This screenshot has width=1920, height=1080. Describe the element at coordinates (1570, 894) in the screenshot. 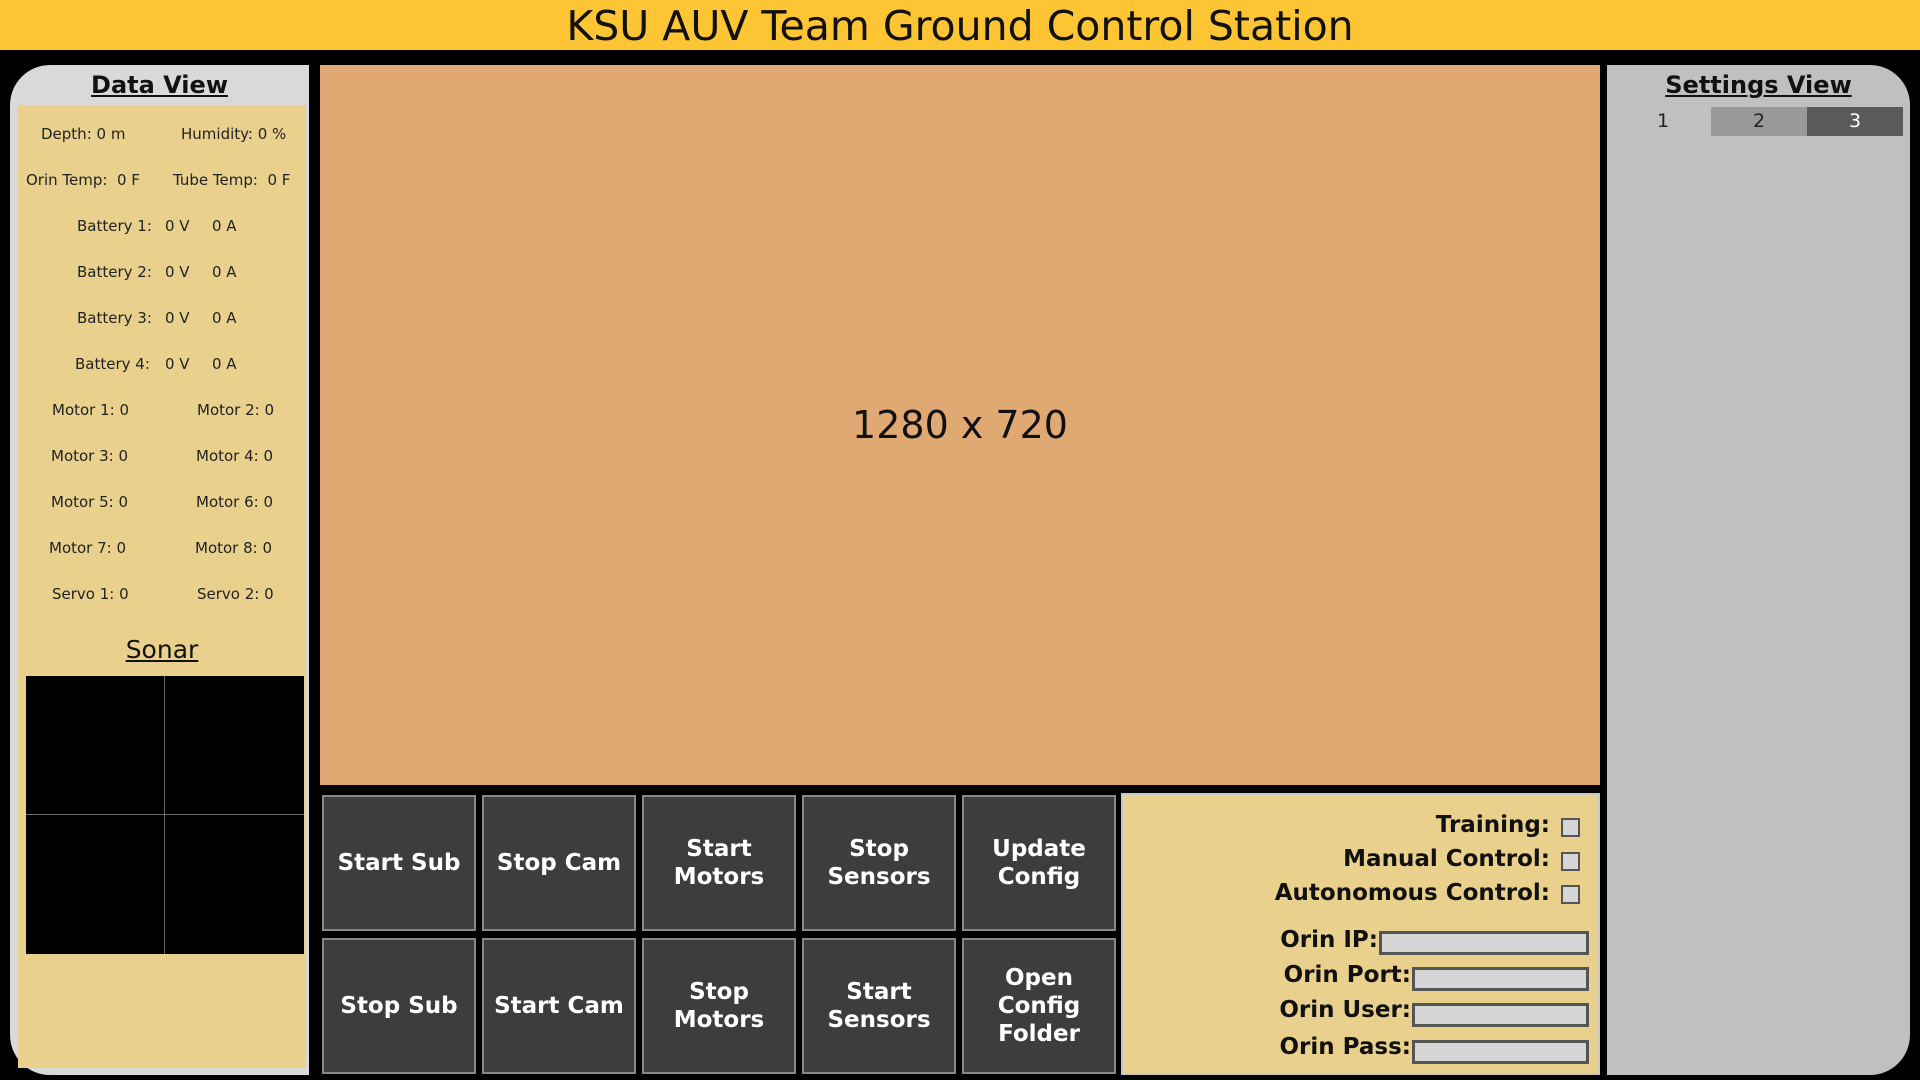

I see `autonomous-control-checkbox` at that location.